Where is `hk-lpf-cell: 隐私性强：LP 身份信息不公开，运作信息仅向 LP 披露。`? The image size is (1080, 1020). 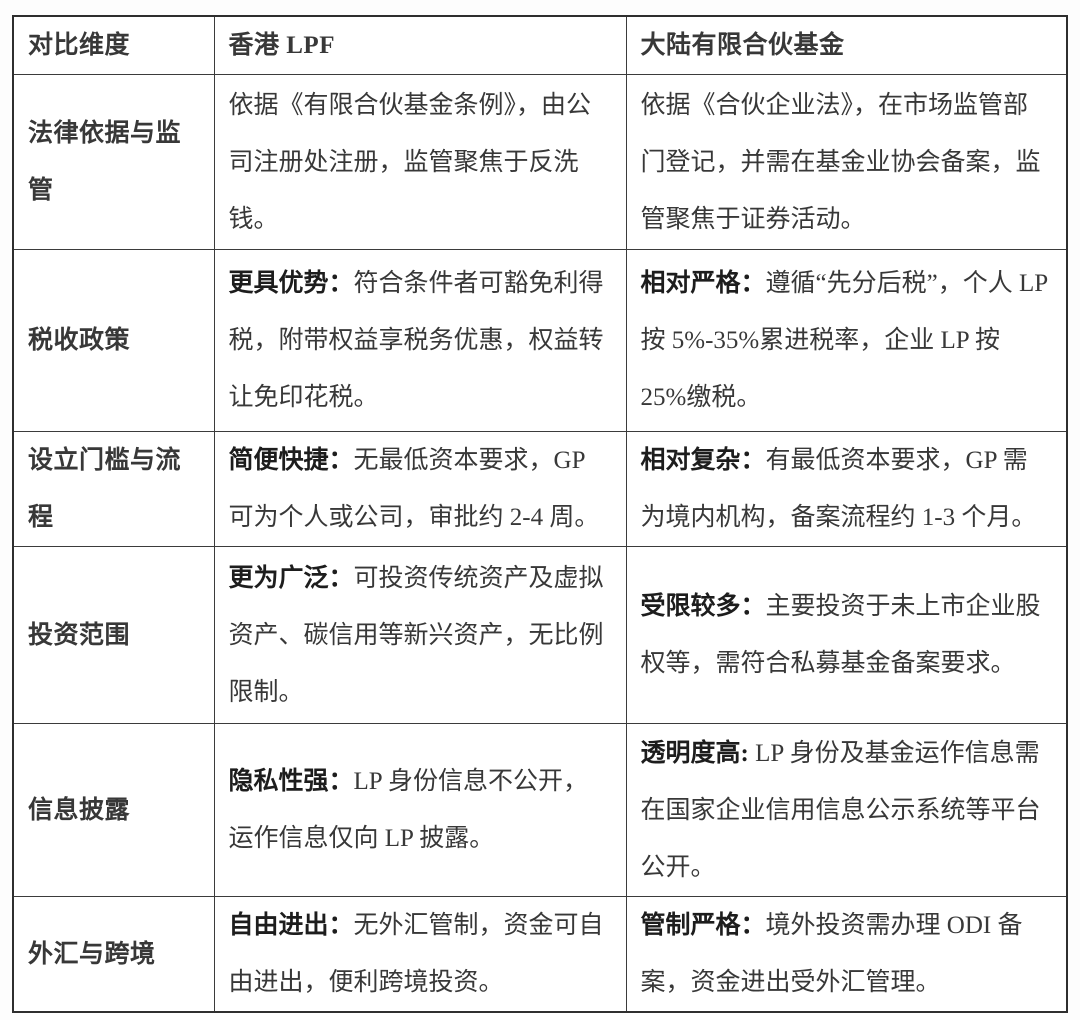 hk-lpf-cell: 隐私性强：LP 身份信息不公开，运作信息仅向 LP 披露。 is located at coordinates (420, 810).